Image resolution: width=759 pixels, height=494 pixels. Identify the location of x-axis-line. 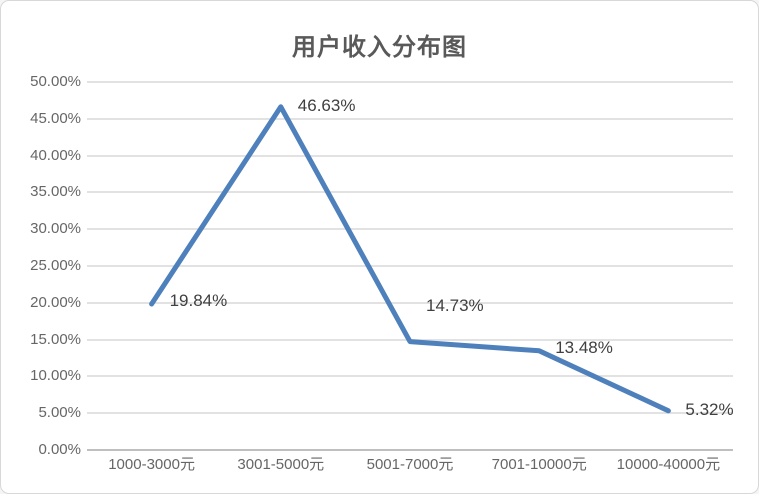
(410, 450).